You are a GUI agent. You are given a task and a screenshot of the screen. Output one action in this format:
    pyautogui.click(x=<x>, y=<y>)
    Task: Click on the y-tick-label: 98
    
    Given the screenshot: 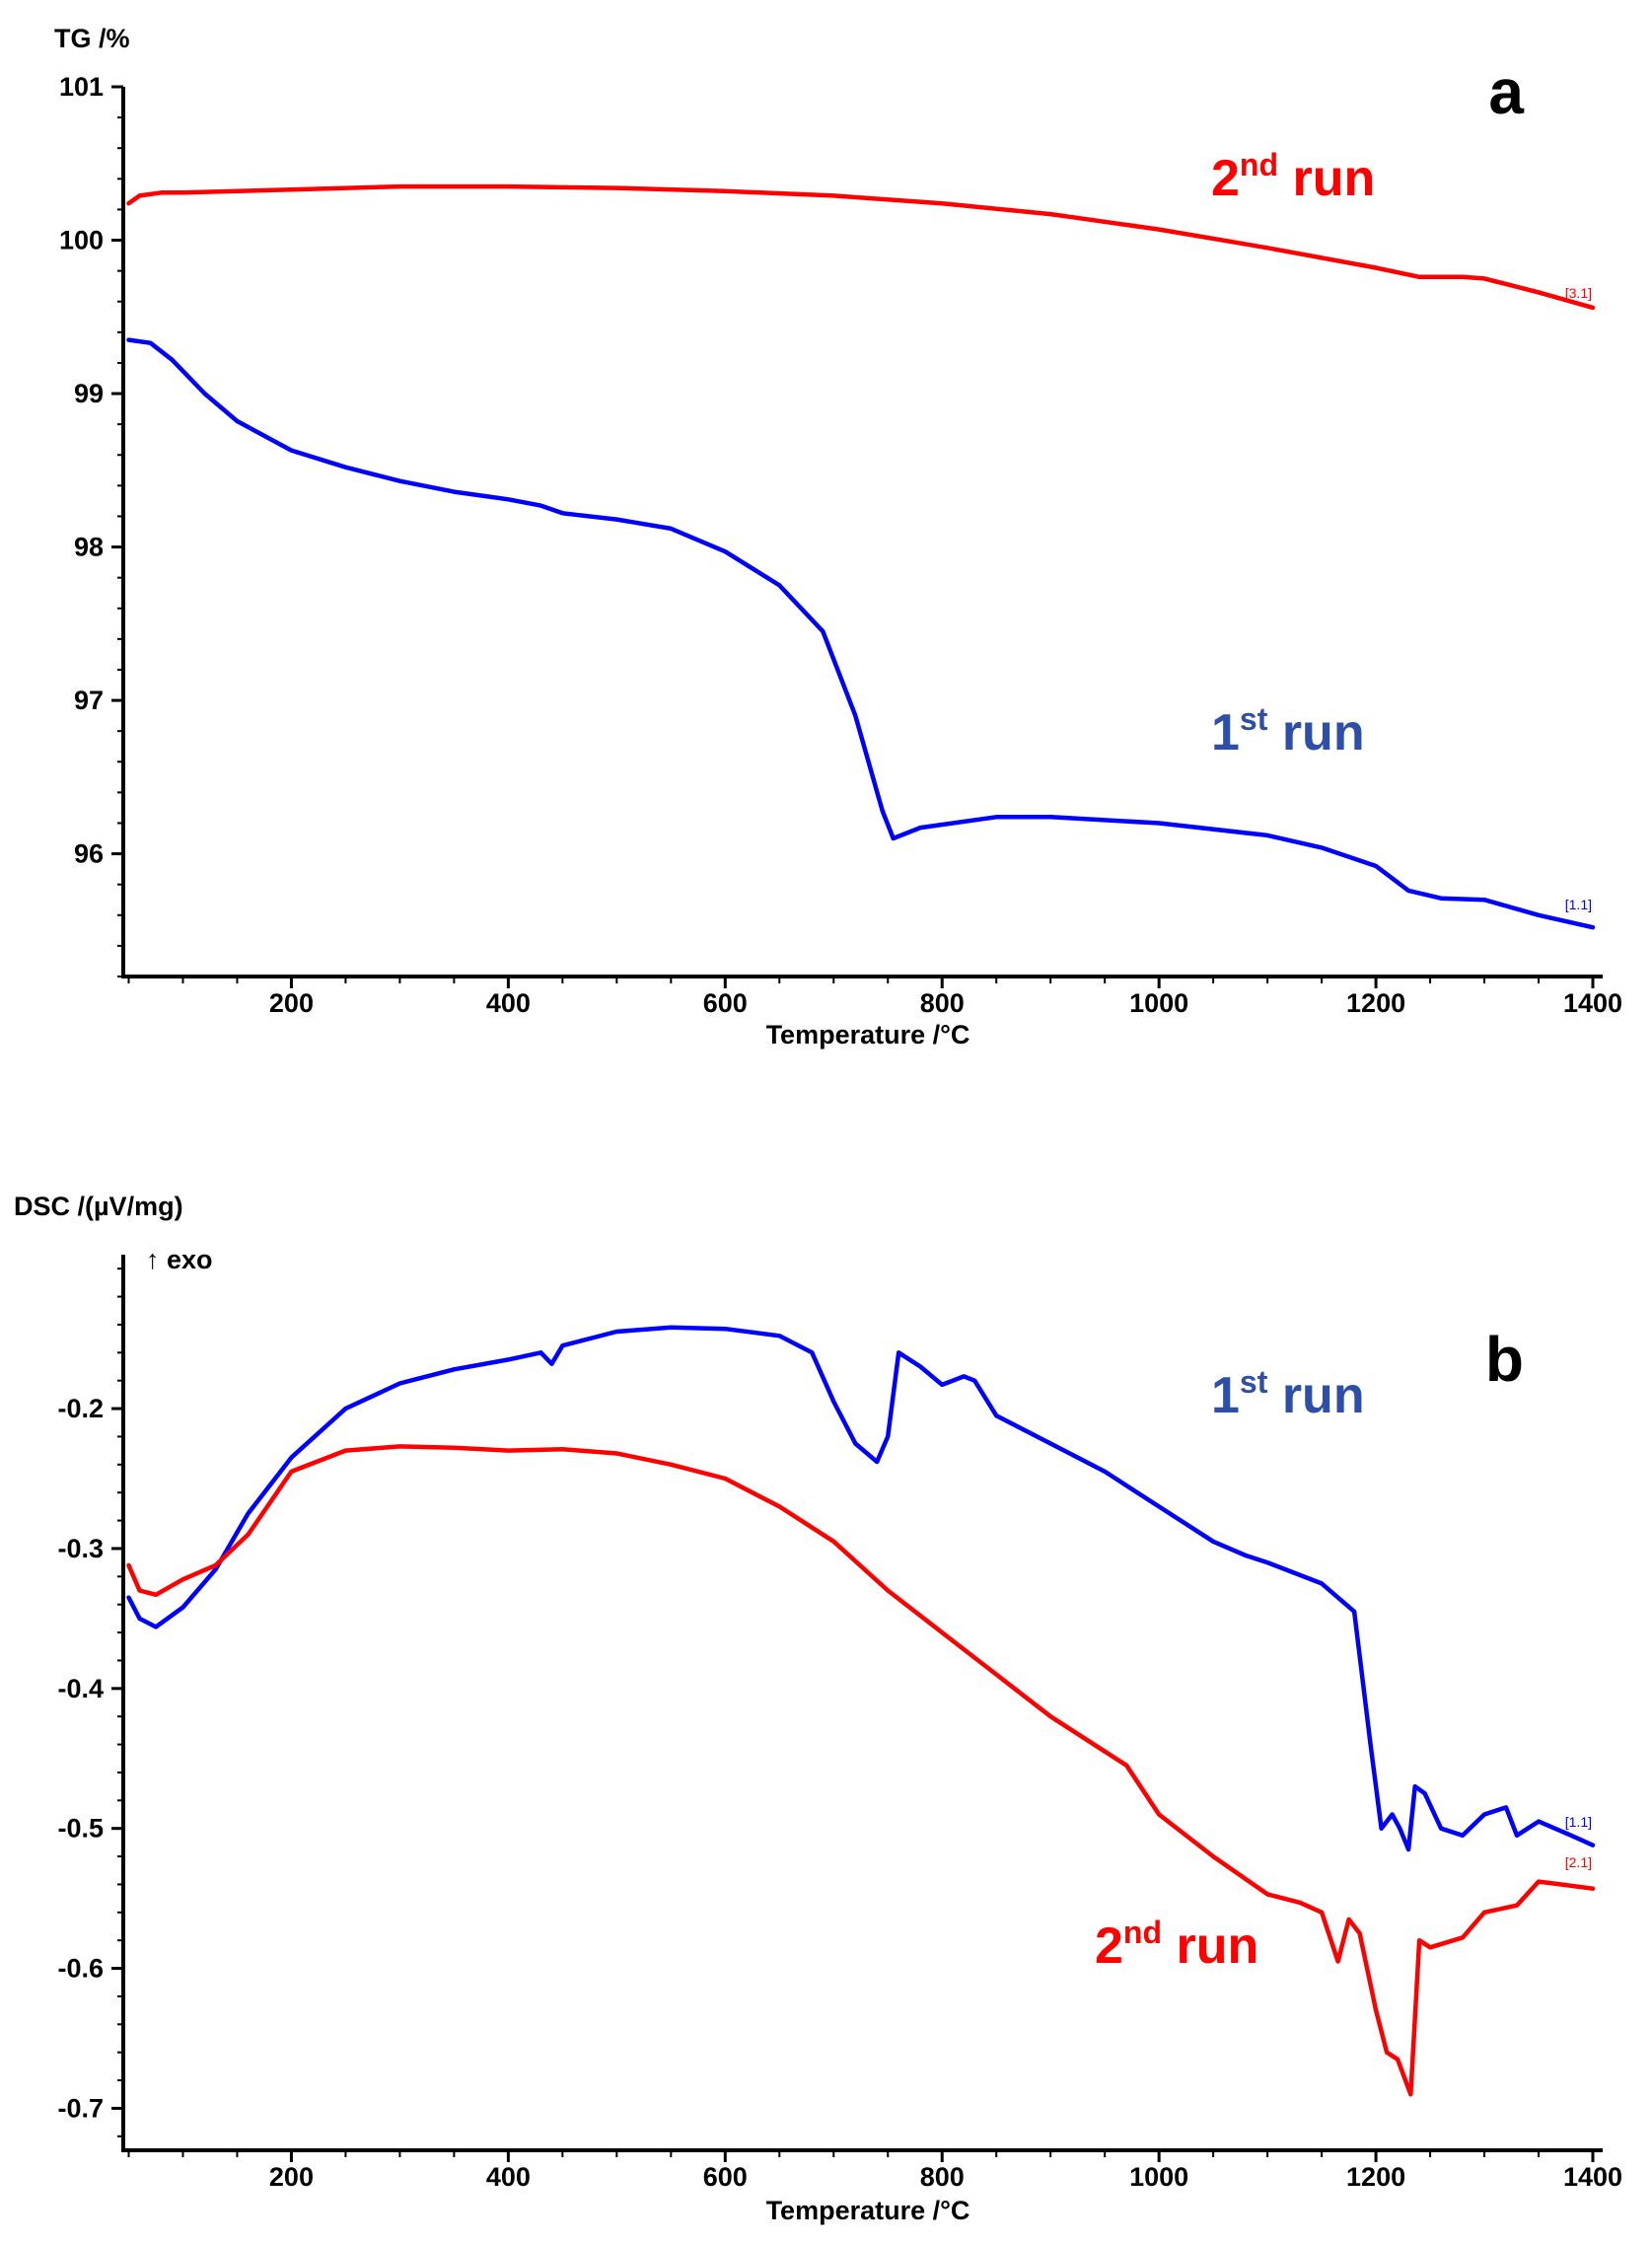 What is the action you would take?
    pyautogui.click(x=89, y=547)
    